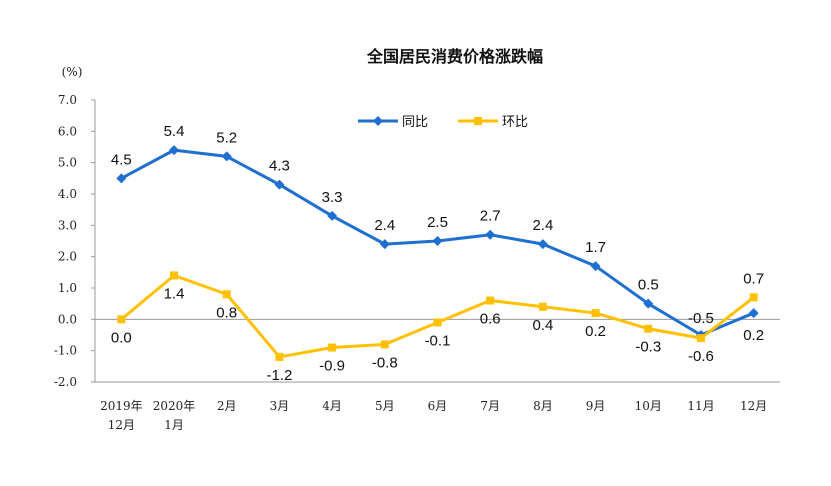 The image size is (831, 486). Describe the element at coordinates (280, 406) in the screenshot. I see `x-tick-label: 3月` at that location.